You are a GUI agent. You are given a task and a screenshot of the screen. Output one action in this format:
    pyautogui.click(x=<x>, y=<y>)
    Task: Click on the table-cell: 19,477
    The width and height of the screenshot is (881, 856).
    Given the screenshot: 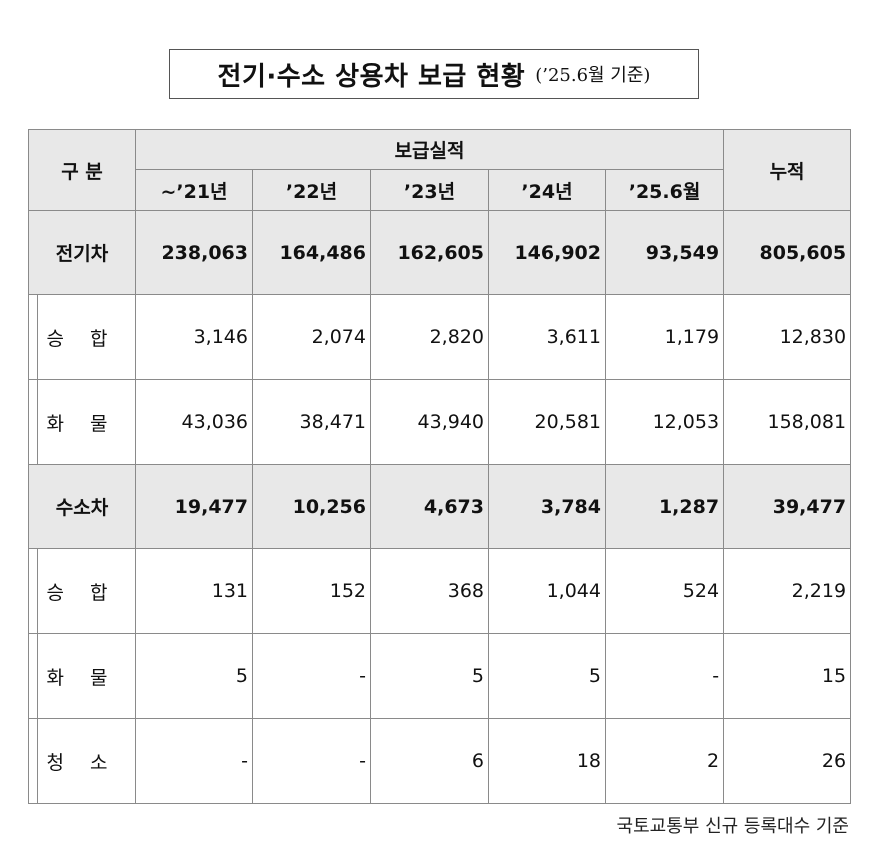 What is the action you would take?
    pyautogui.click(x=194, y=506)
    